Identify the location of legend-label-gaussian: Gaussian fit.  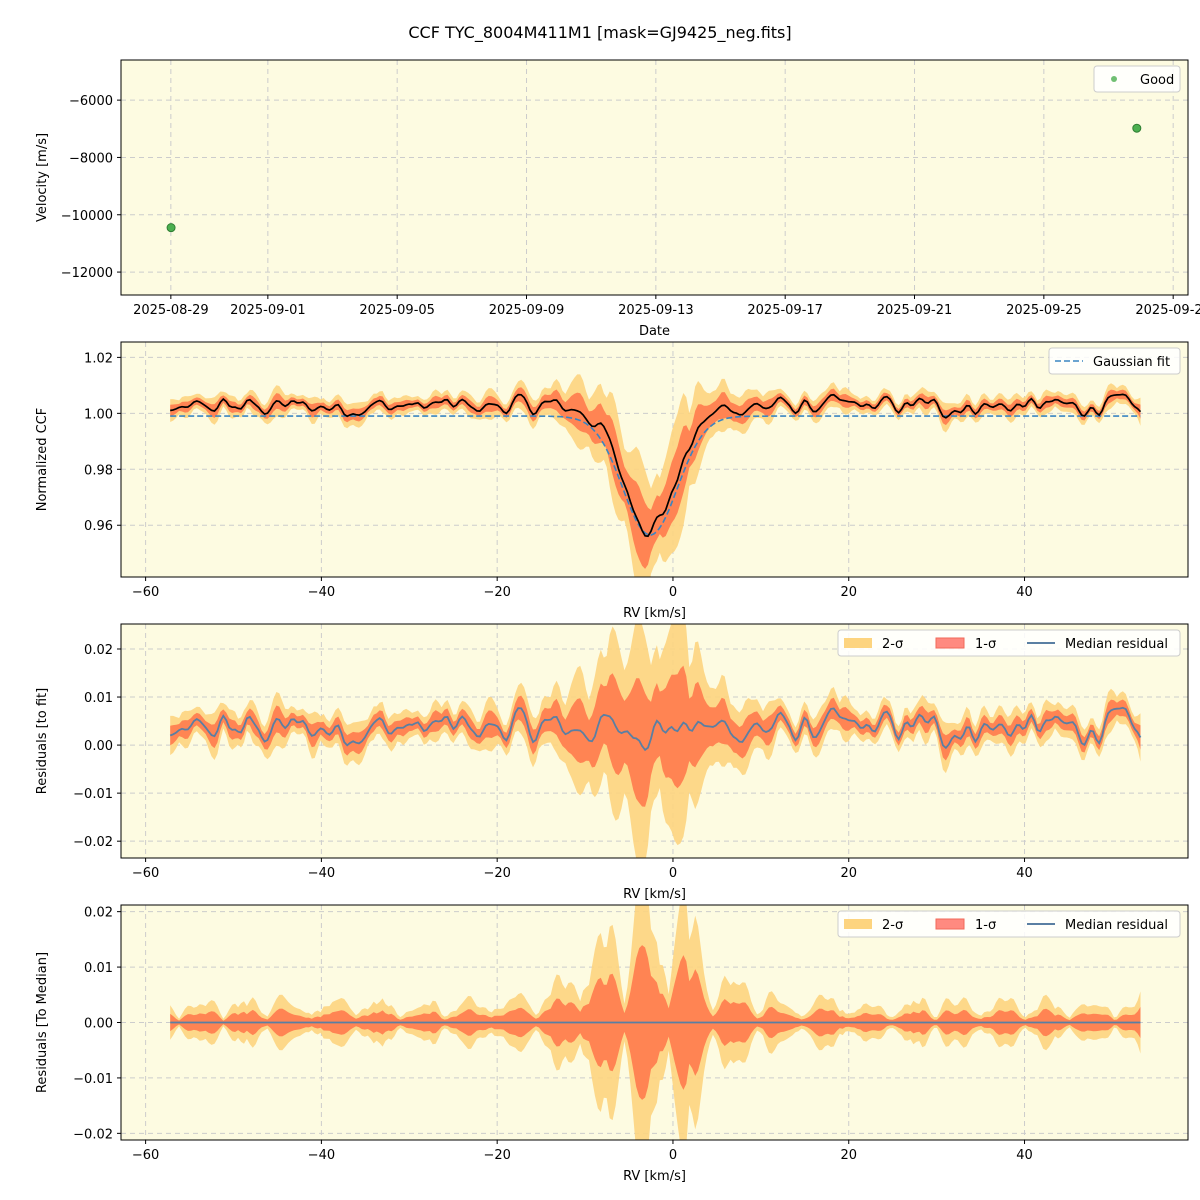
(1131, 362).